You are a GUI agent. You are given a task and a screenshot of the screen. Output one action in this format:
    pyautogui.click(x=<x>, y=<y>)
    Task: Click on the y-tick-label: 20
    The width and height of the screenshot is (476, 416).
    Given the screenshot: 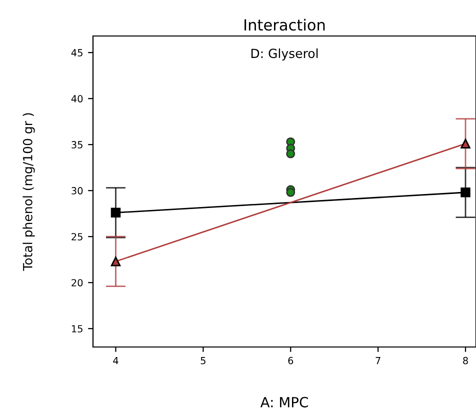 What is the action you would take?
    pyautogui.click(x=77, y=282)
    